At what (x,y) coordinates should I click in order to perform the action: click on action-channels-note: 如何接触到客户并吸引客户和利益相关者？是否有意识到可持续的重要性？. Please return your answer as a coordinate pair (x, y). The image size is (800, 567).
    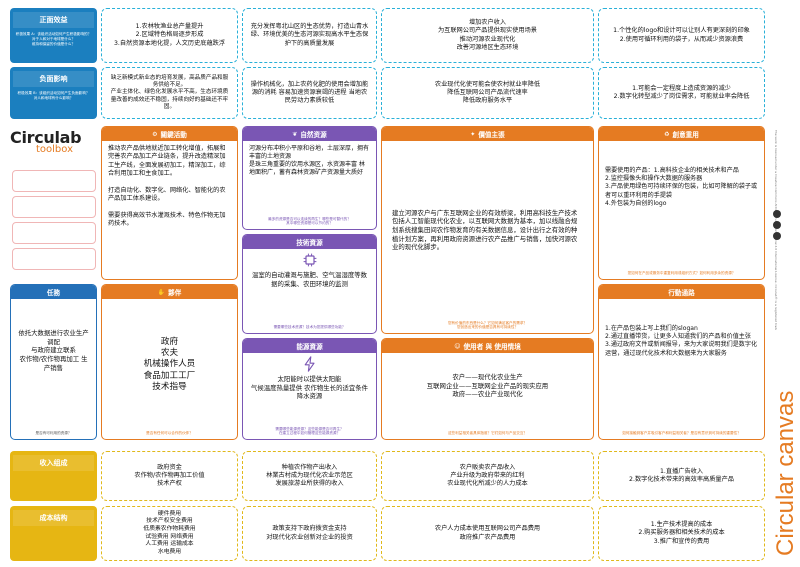
    Looking at the image, I should click on (681, 433).